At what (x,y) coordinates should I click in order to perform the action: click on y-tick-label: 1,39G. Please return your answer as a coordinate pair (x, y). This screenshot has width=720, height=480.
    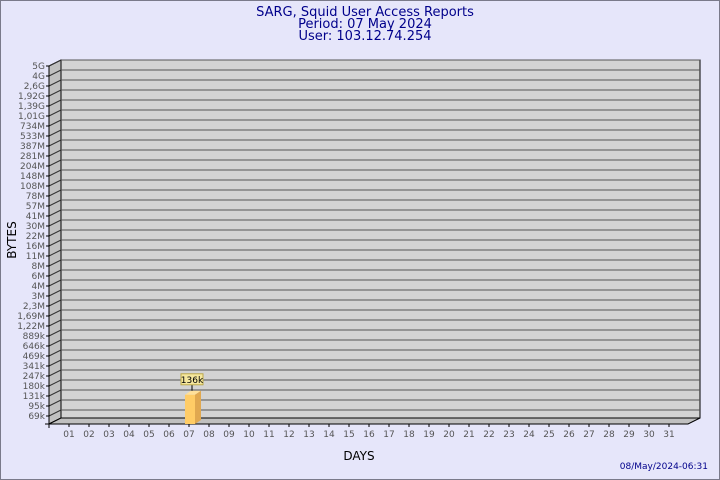
    Looking at the image, I should click on (31, 107).